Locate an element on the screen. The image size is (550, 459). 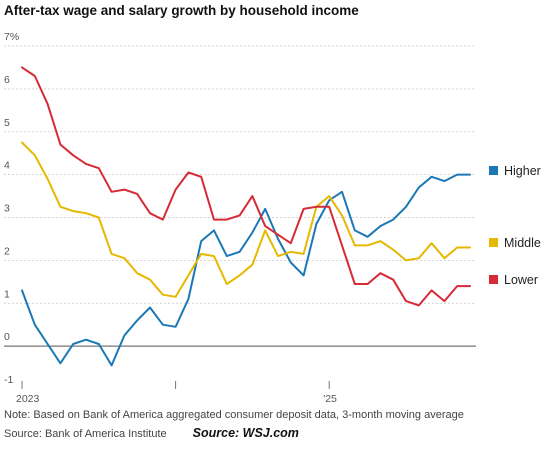
source-text: Source: Bank of America Institute is located at coordinates (85, 434).